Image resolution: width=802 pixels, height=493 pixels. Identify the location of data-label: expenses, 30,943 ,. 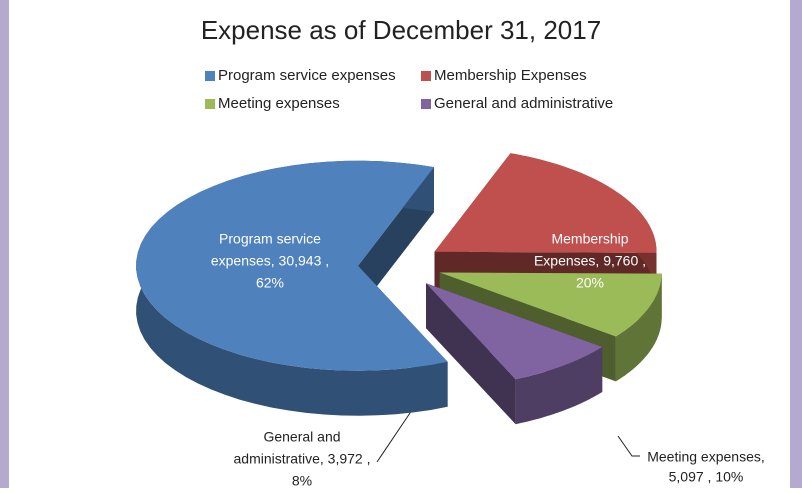
(270, 261).